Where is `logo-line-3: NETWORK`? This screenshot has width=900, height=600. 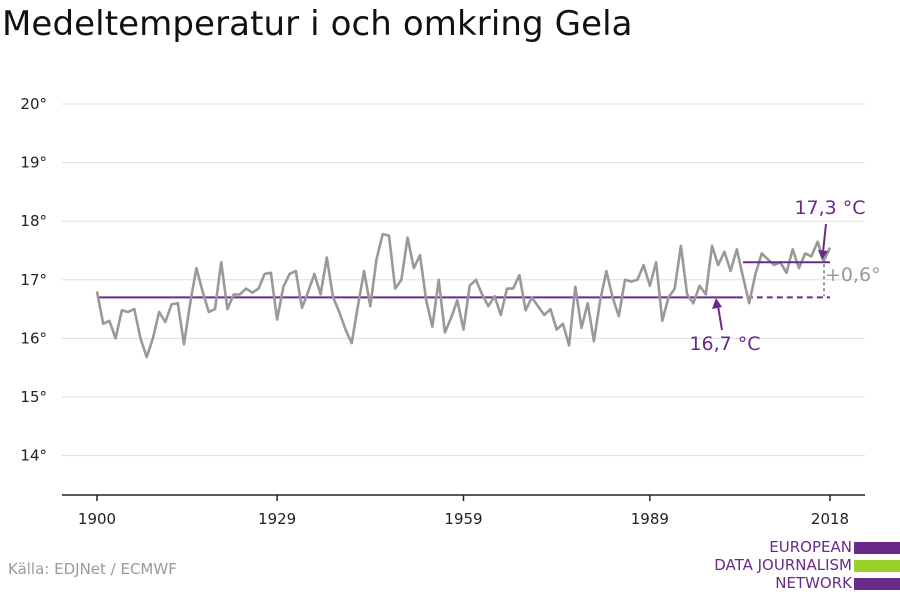
logo-line-3: NETWORK is located at coordinates (813, 583).